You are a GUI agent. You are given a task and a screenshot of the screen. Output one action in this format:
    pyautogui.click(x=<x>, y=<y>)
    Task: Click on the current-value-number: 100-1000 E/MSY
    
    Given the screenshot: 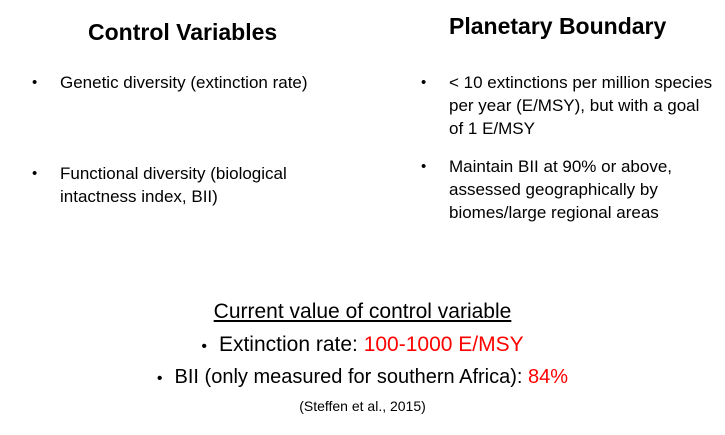 What is the action you would take?
    pyautogui.click(x=443, y=344)
    